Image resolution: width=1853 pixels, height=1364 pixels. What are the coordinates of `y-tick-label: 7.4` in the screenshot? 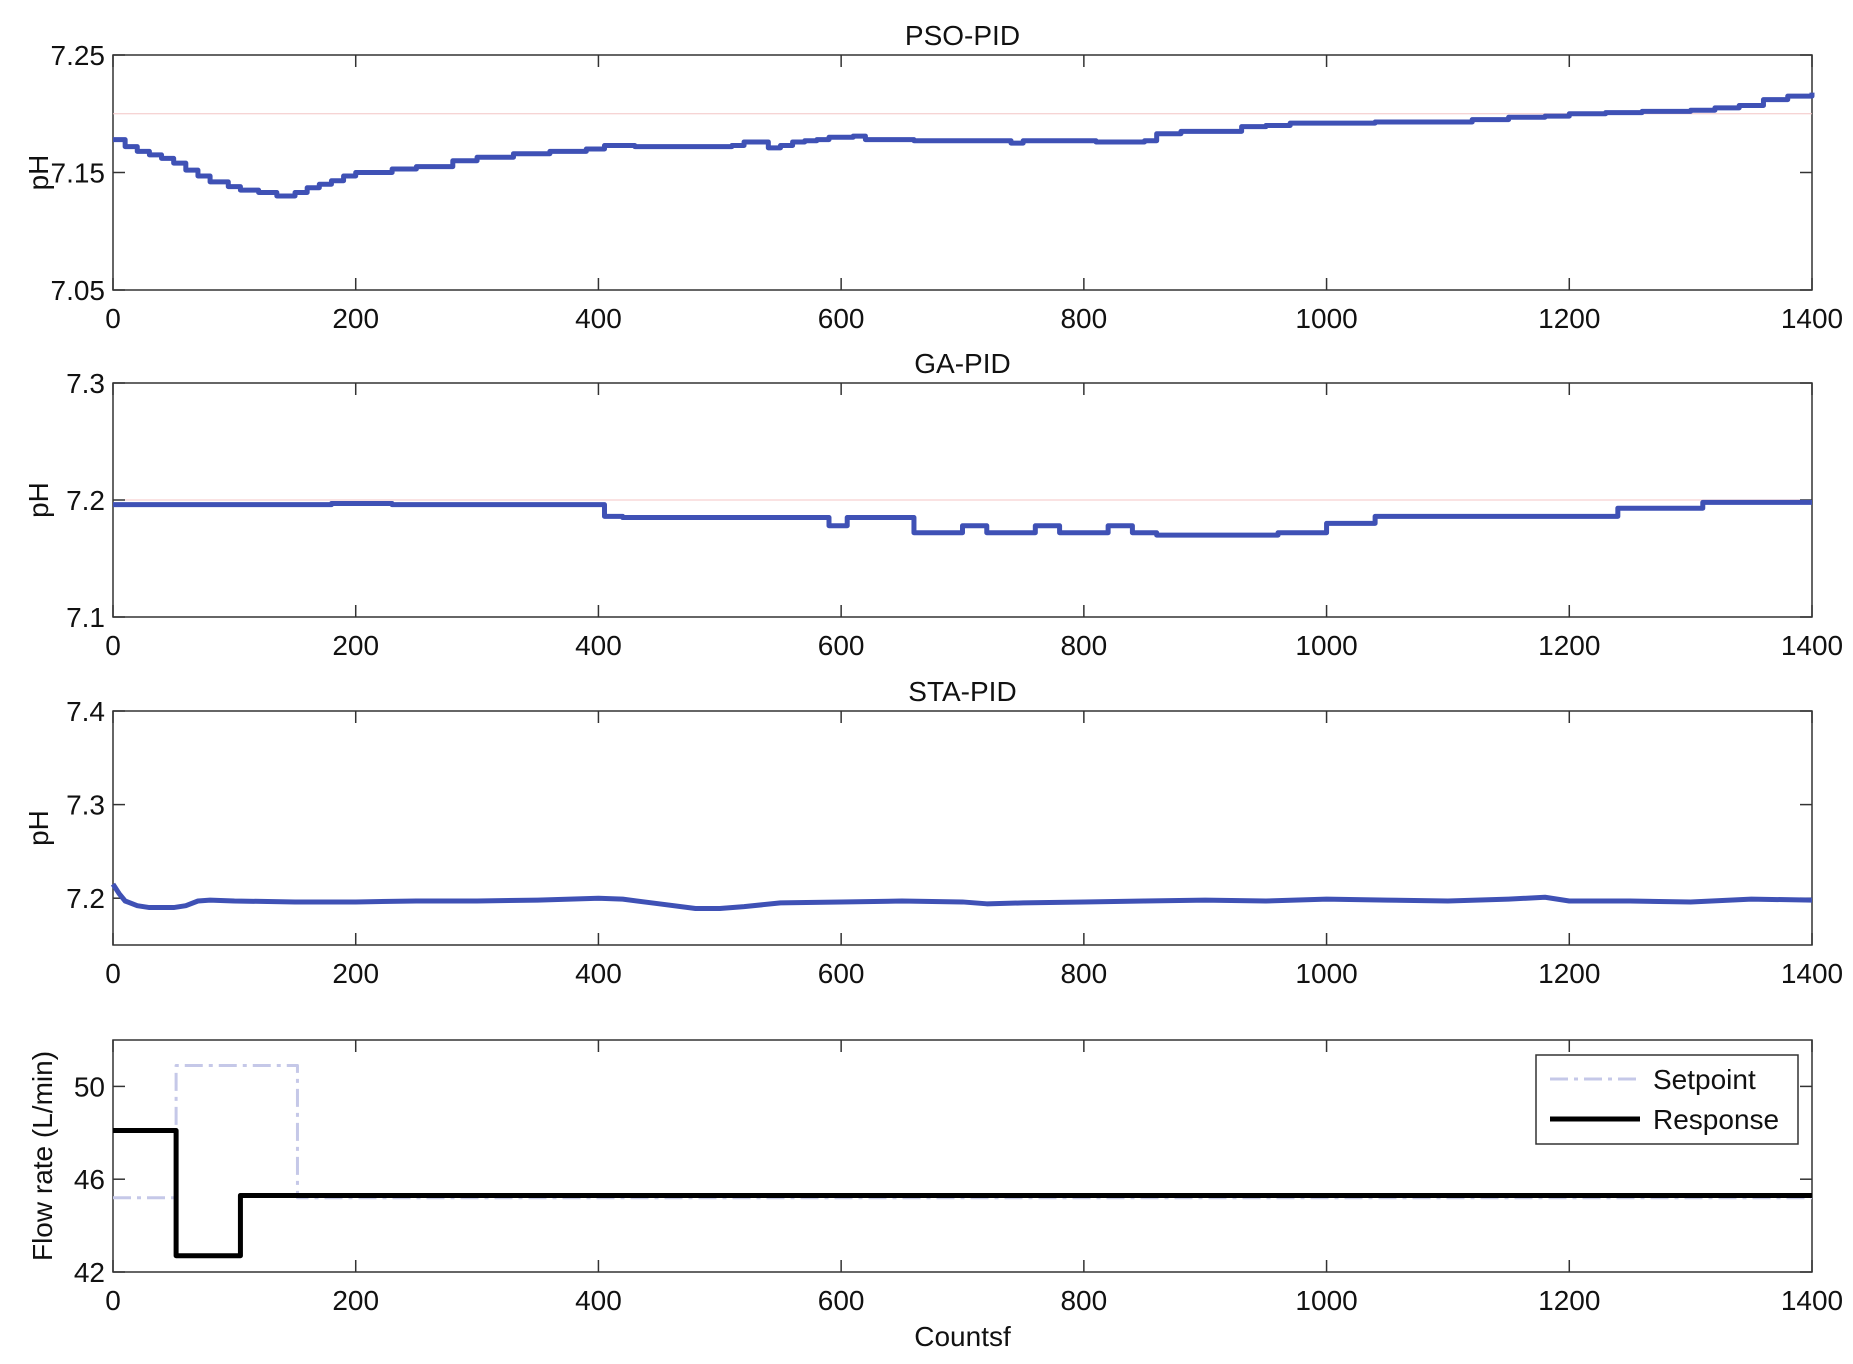 It's located at (85, 711).